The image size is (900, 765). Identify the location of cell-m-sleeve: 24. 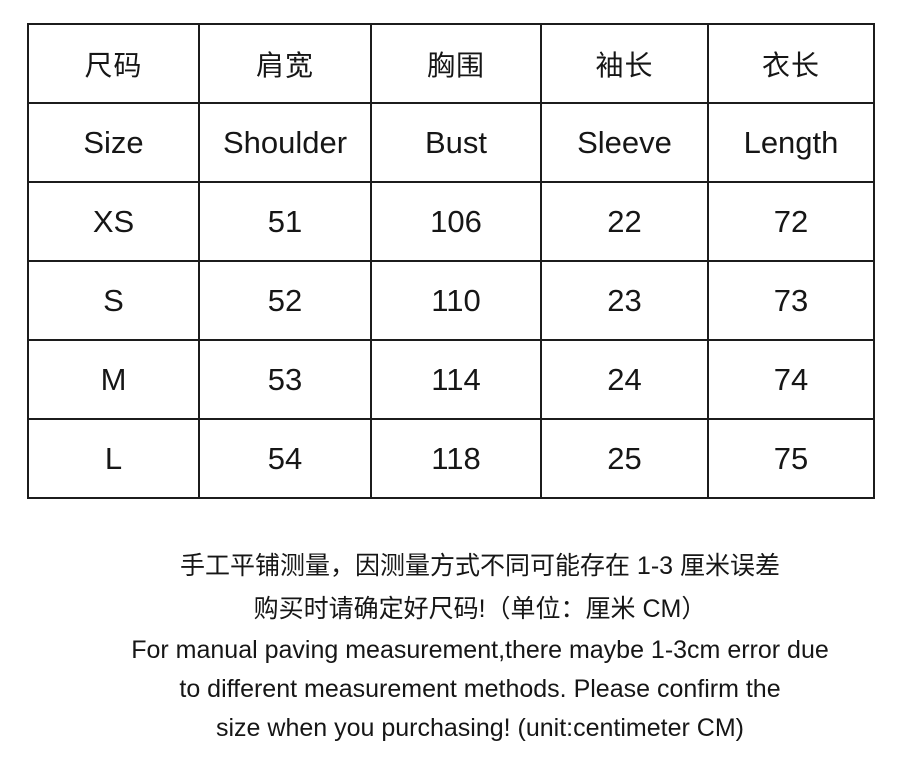
(624, 379).